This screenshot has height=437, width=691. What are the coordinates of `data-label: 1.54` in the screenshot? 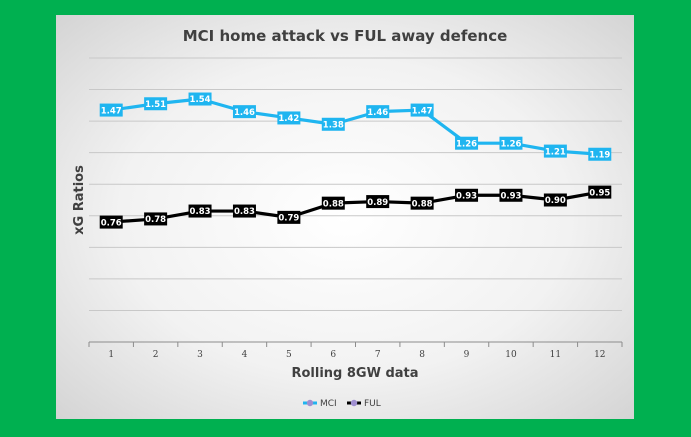 It's located at (200, 100).